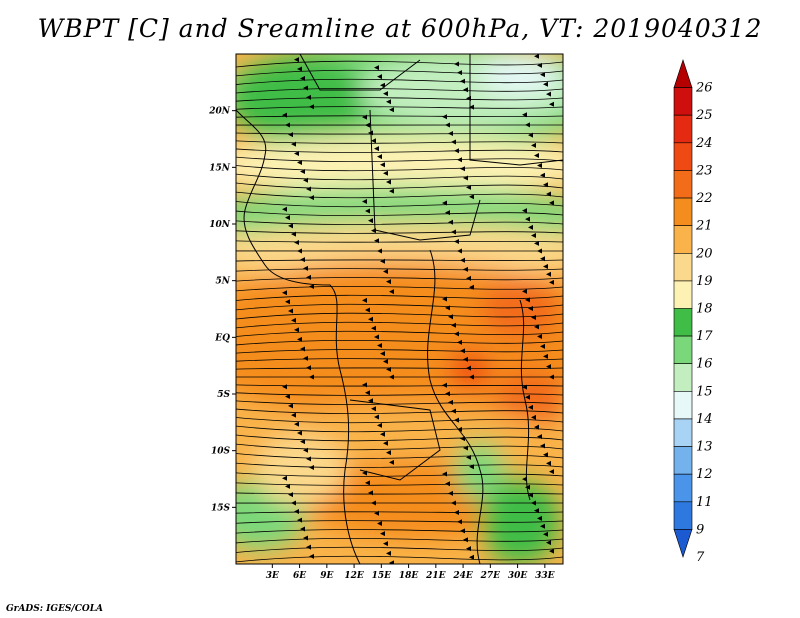 The image size is (800, 618). What do you see at coordinates (221, 508) in the screenshot?
I see `y-tick-label: 15S` at bounding box center [221, 508].